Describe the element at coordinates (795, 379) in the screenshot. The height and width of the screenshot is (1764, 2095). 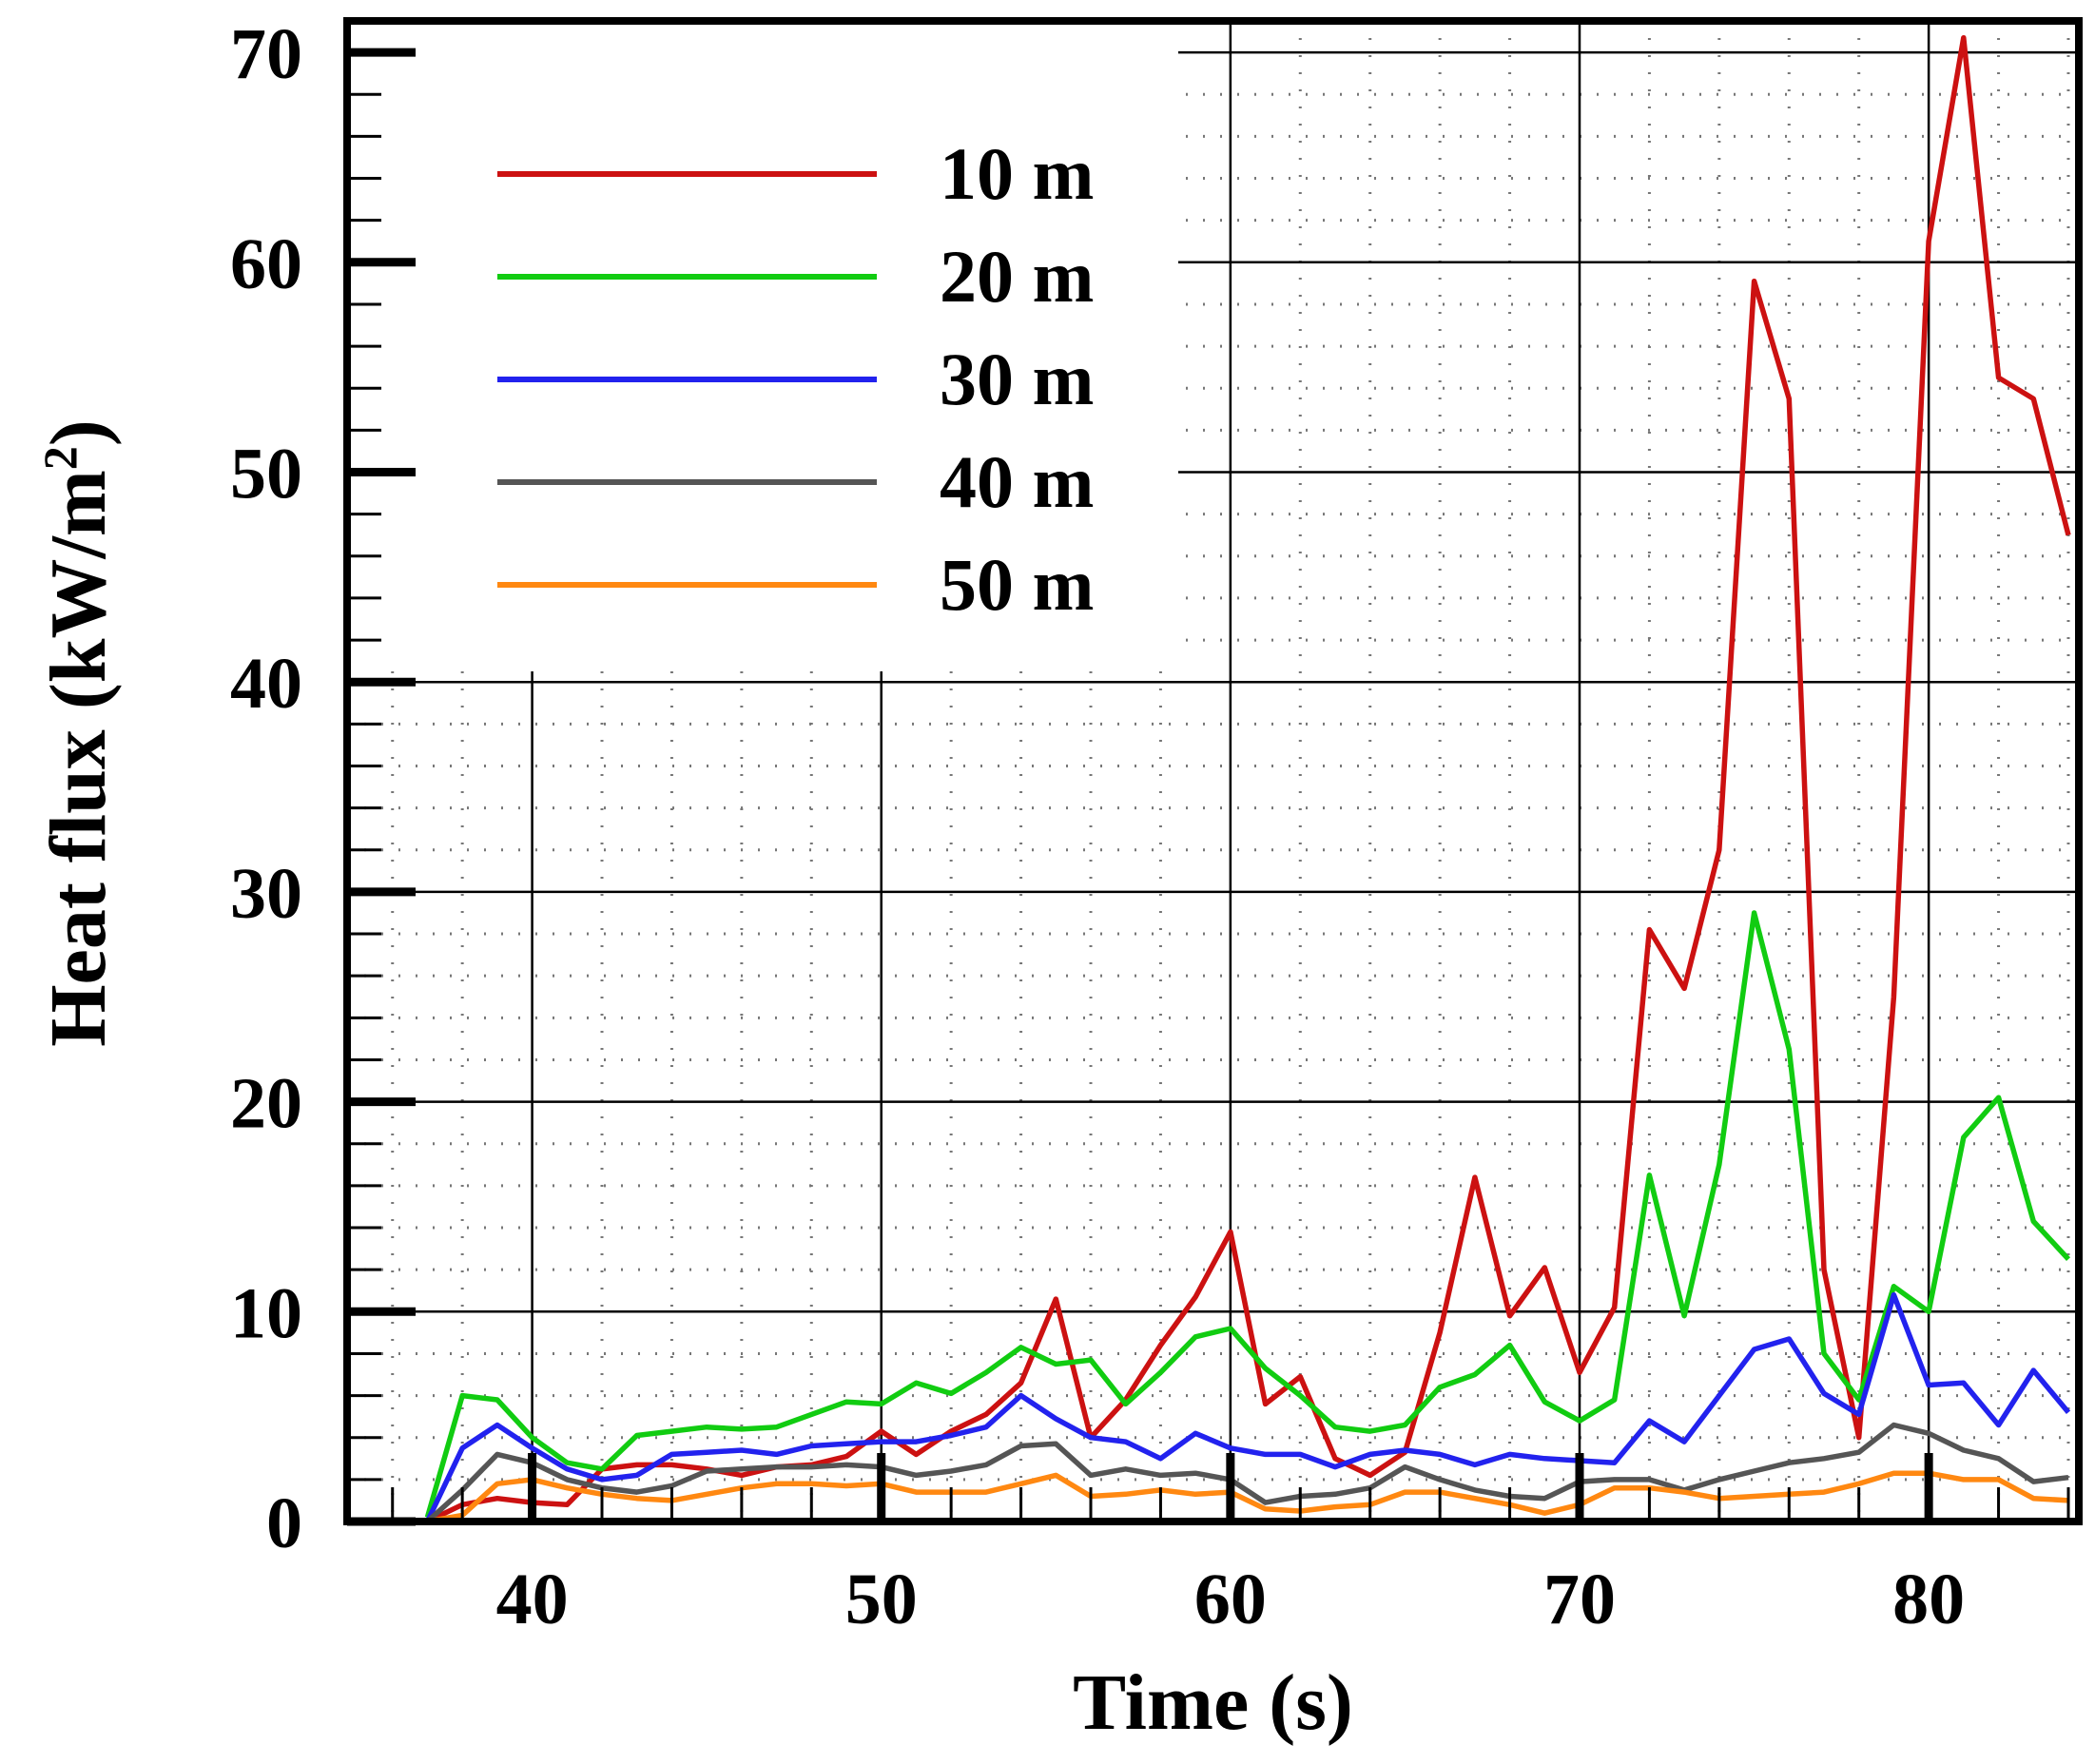
I see `legend: 10 m 20 m 30 m 40 m 50 m` at that location.